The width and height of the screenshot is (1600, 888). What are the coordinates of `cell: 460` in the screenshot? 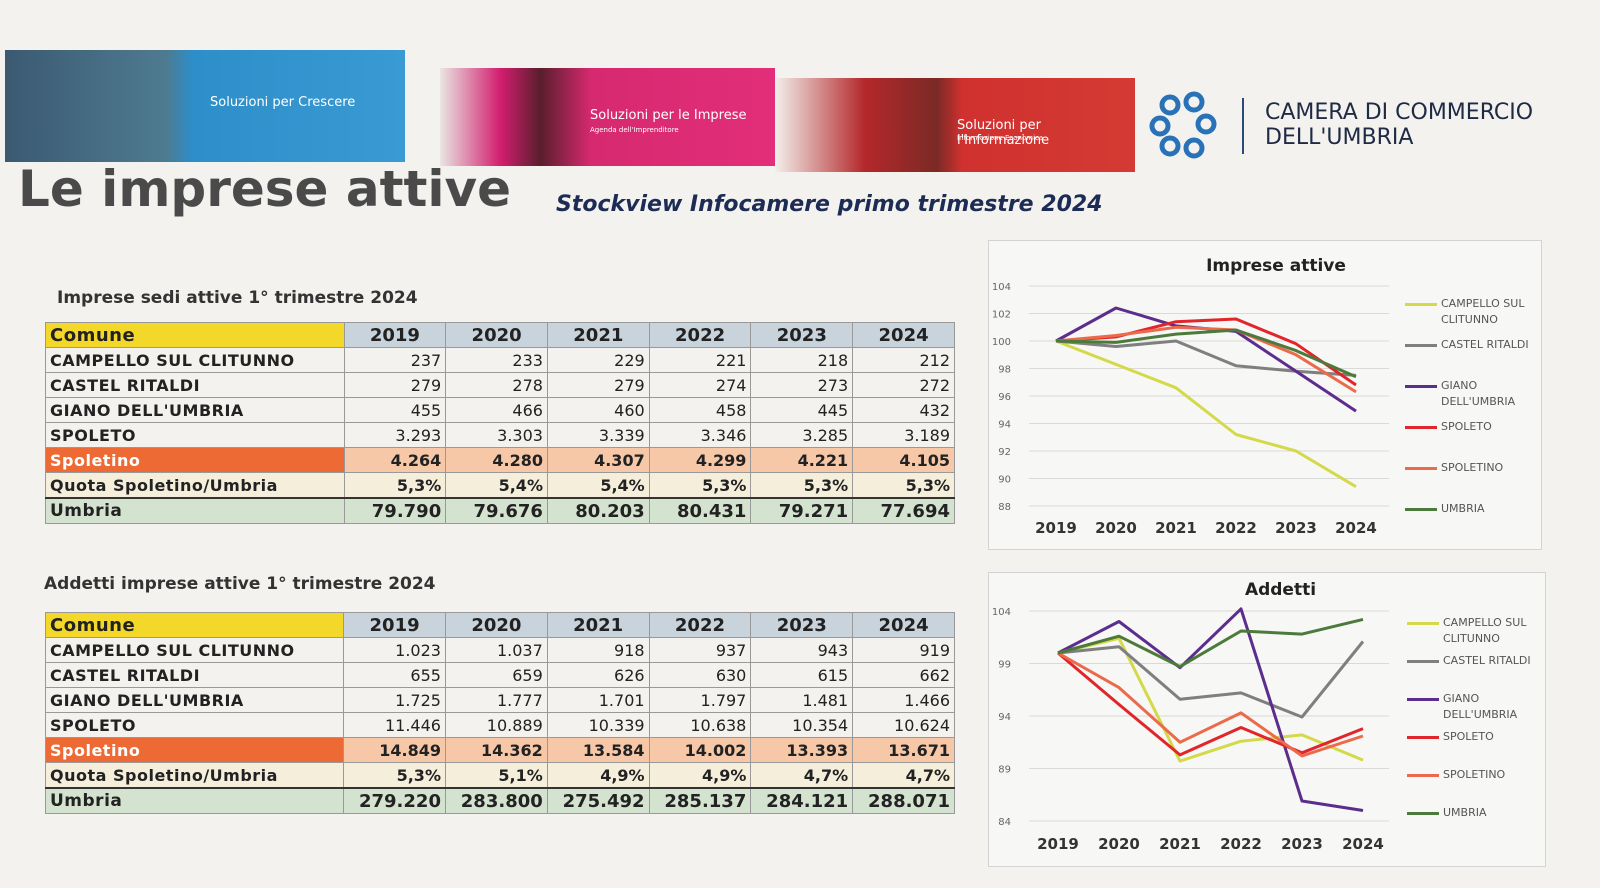 It's located at (598, 410).